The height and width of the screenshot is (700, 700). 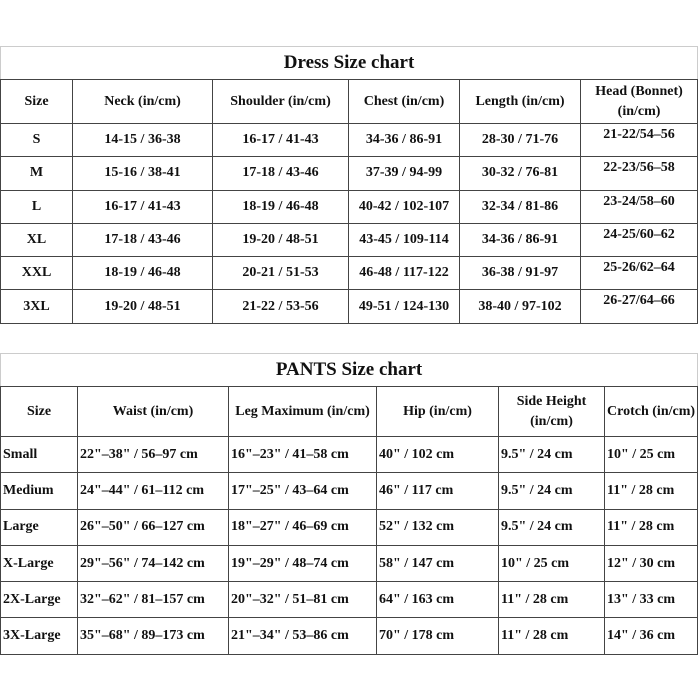 What do you see at coordinates (39, 636) in the screenshot?
I see `pants-table-cell: 3X-Large` at bounding box center [39, 636].